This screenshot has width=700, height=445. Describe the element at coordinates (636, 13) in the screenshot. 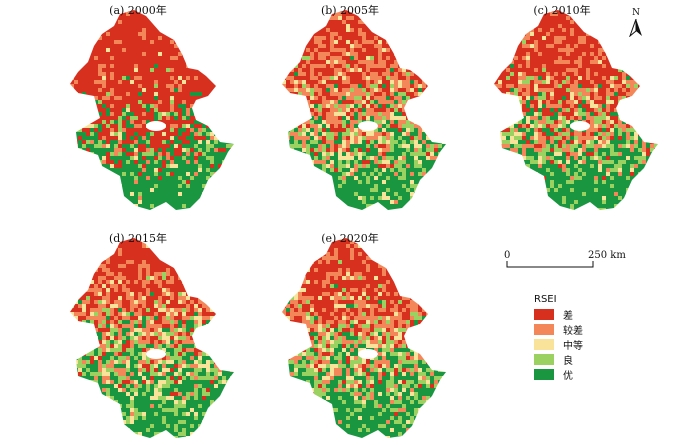

I see `north-label: N` at that location.